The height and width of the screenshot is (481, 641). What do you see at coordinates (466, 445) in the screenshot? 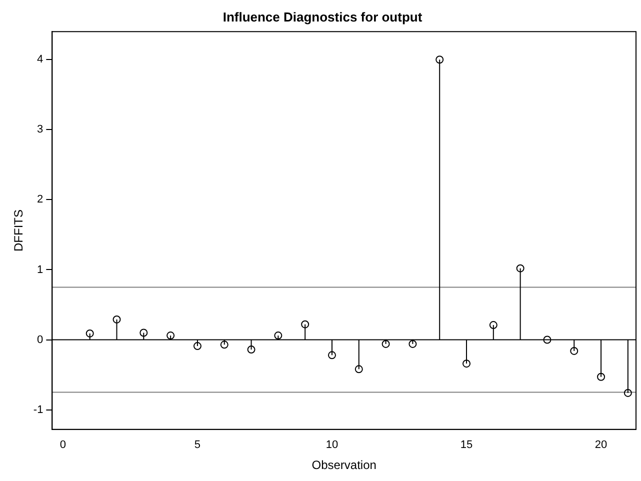
I see `x-tick-label: 15` at bounding box center [466, 445].